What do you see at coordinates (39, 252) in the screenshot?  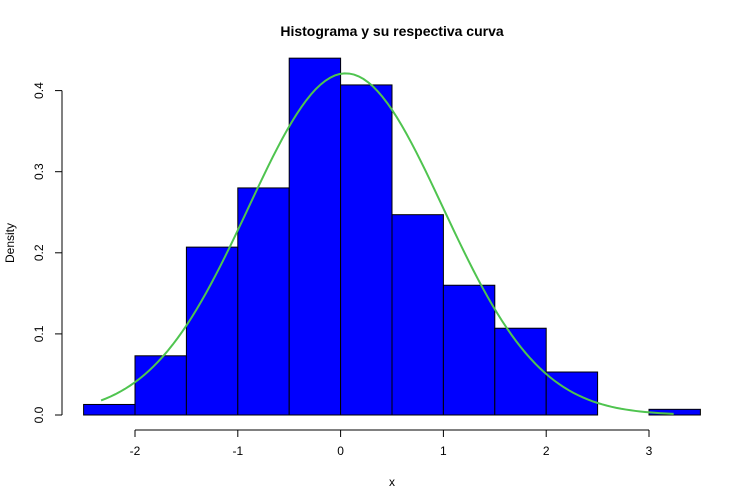 I see `y-tick-label-2: 0.2` at bounding box center [39, 252].